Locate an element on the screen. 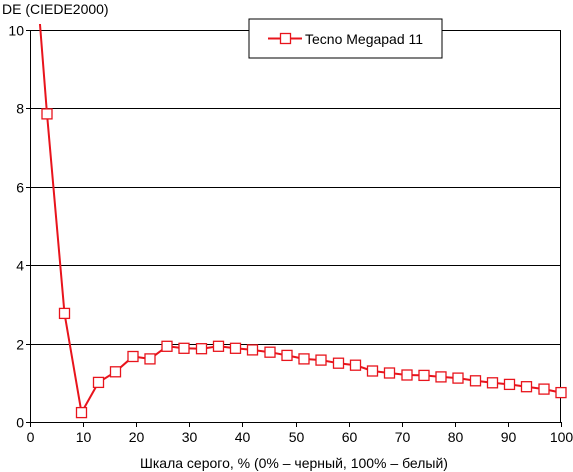  y-axis-label: DE (CIEDE2000) is located at coordinates (55, 9).